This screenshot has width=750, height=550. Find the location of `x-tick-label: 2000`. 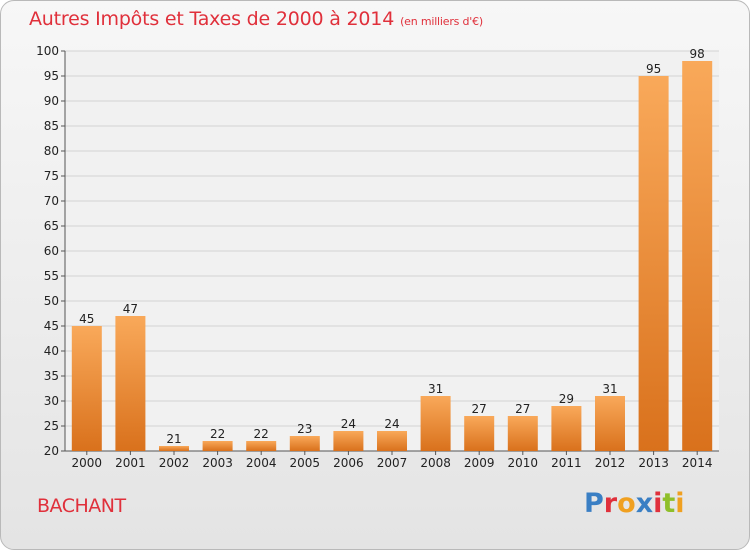

x-tick-label: 2000 is located at coordinates (87, 463).